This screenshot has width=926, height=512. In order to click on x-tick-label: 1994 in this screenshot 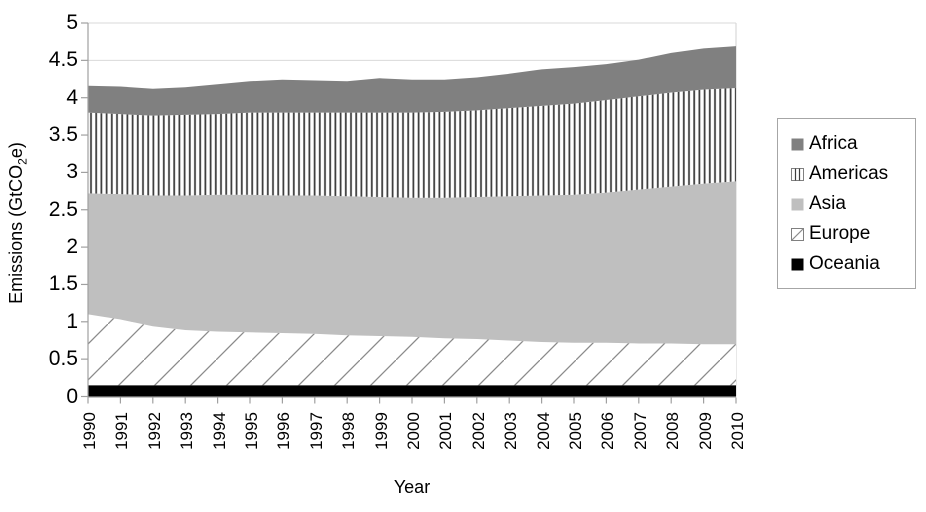, I will do `click(219, 431)`.